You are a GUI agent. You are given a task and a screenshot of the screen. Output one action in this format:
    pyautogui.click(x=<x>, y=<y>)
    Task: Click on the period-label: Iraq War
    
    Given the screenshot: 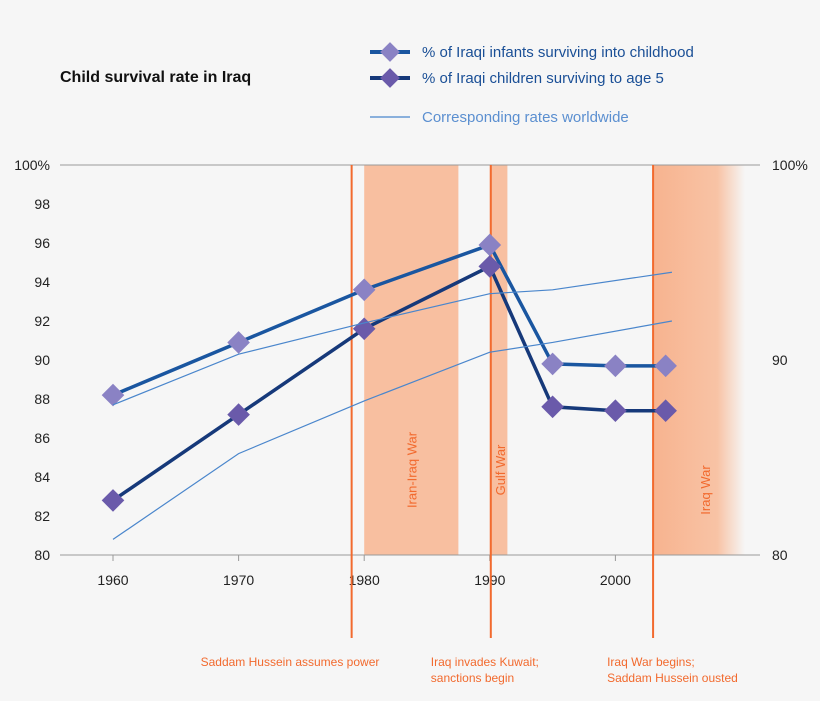 What is the action you would take?
    pyautogui.click(x=705, y=490)
    